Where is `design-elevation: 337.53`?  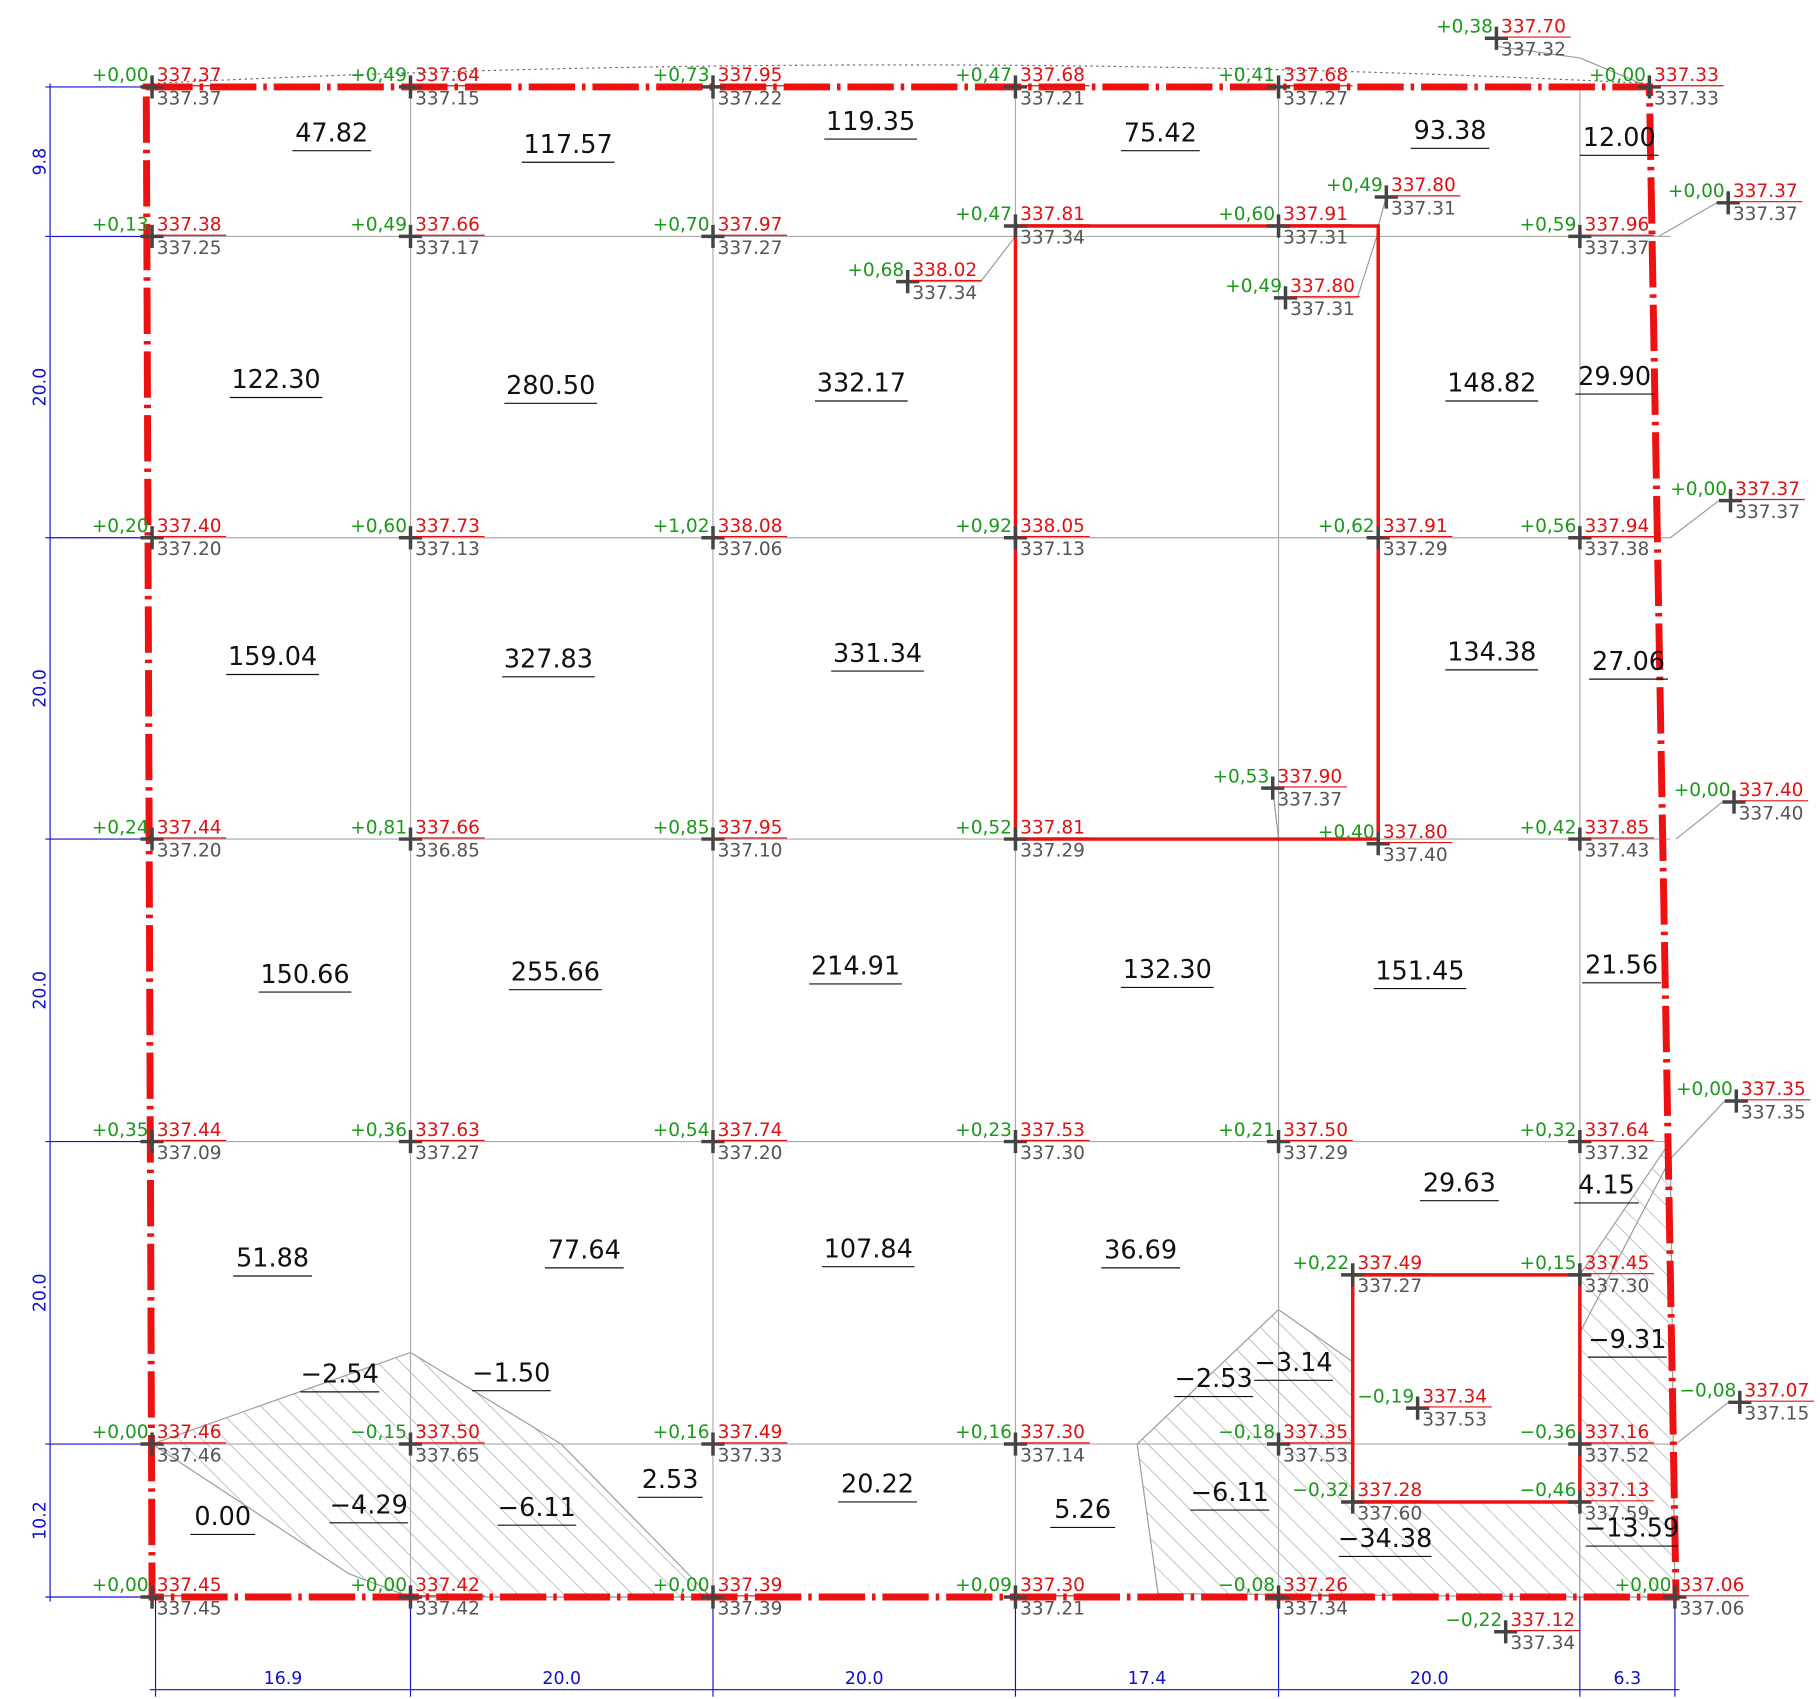 design-elevation: 337.53 is located at coordinates (1052, 1130).